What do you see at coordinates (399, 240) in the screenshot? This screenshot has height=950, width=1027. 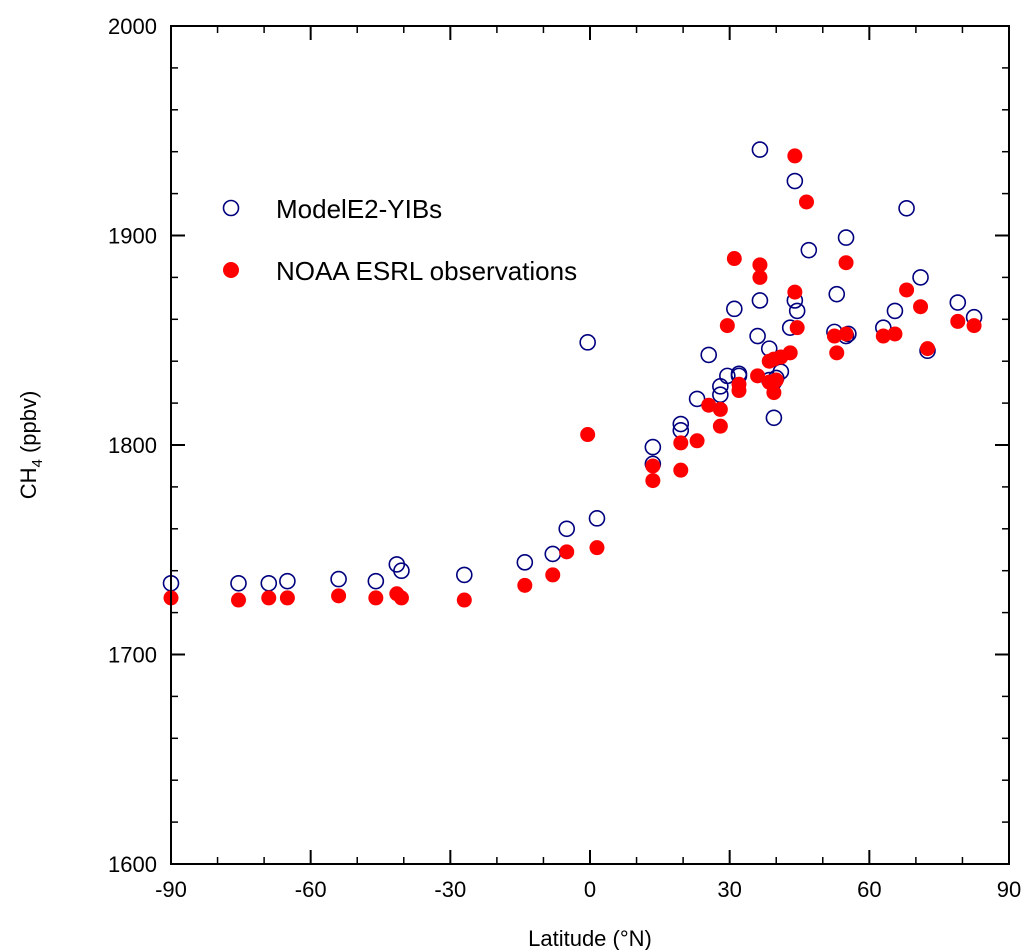 I see `legend: ModelE2-YIBs NOAA ESRL observations` at bounding box center [399, 240].